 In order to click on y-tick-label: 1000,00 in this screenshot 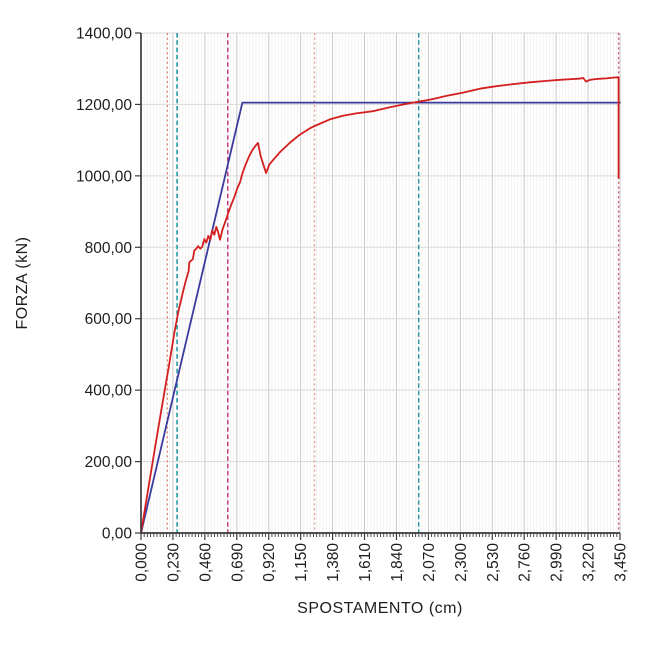, I will do `click(104, 176)`.